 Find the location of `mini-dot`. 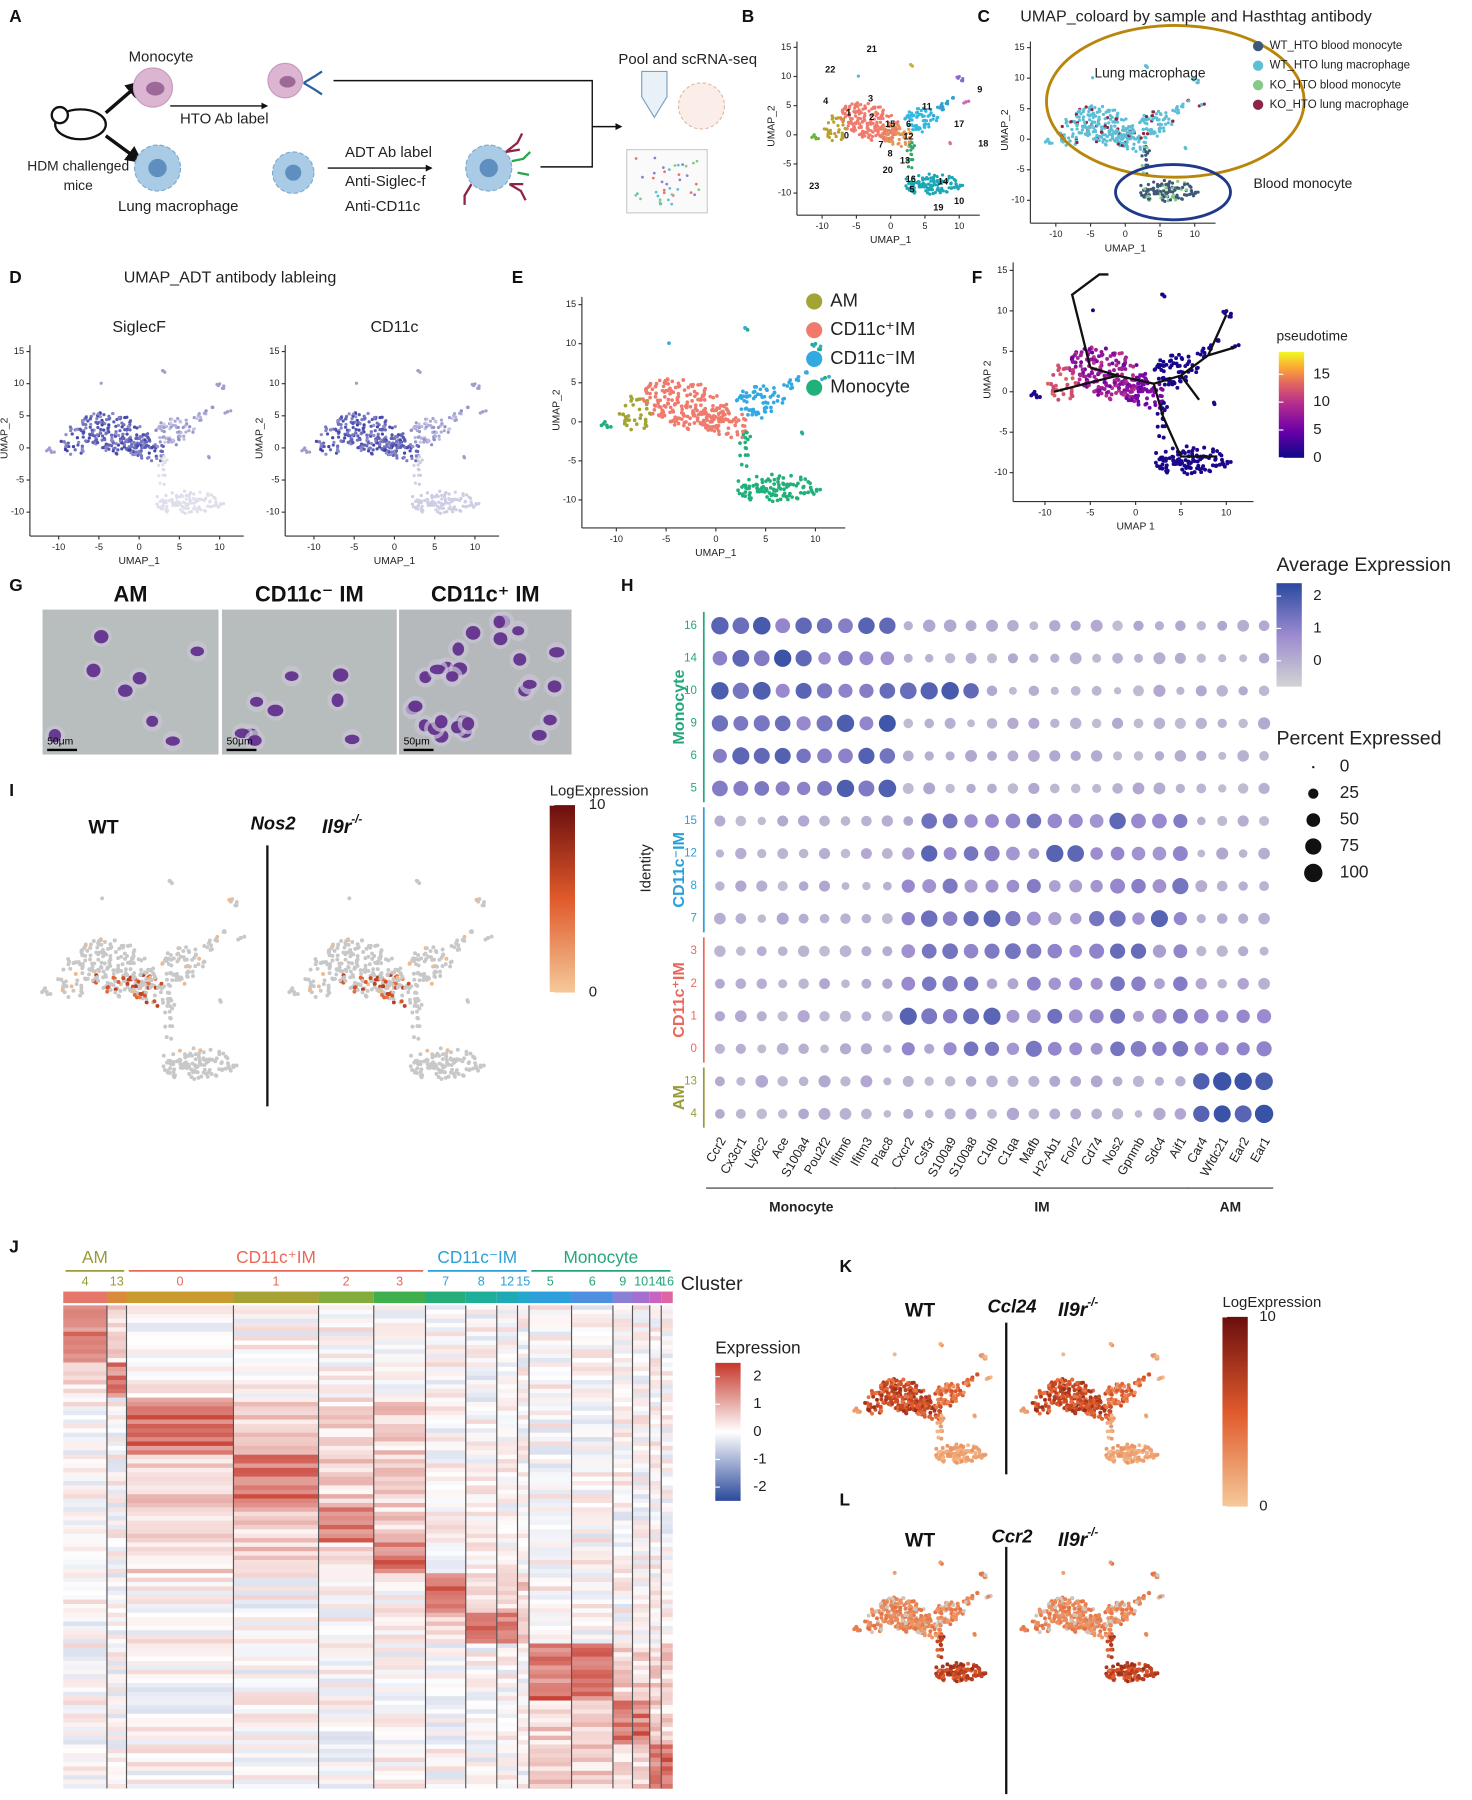

mini-dot is located at coordinates (642, 177).